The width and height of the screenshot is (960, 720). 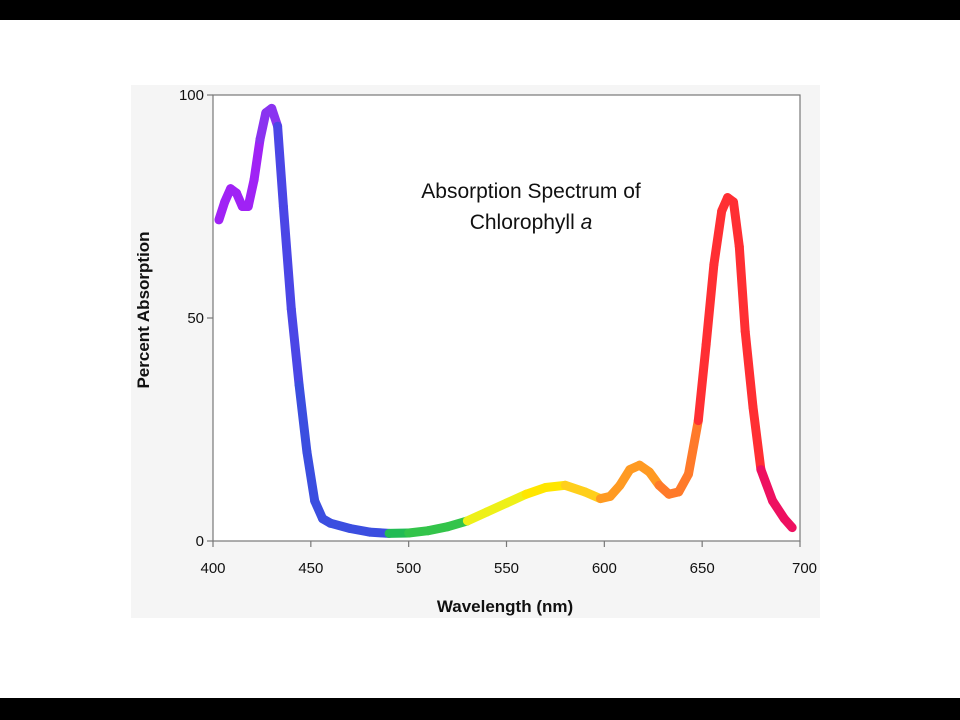 What do you see at coordinates (505, 606) in the screenshot?
I see `x-axis-title: Wavelength (nm)` at bounding box center [505, 606].